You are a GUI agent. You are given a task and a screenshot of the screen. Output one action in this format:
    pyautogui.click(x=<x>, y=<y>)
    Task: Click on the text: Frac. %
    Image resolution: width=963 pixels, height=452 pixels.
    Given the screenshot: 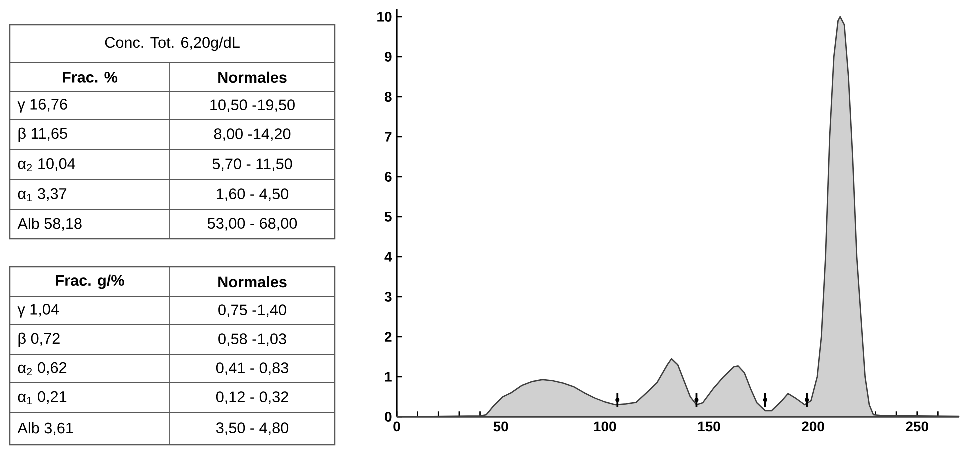 What is the action you would take?
    pyautogui.click(x=90, y=77)
    